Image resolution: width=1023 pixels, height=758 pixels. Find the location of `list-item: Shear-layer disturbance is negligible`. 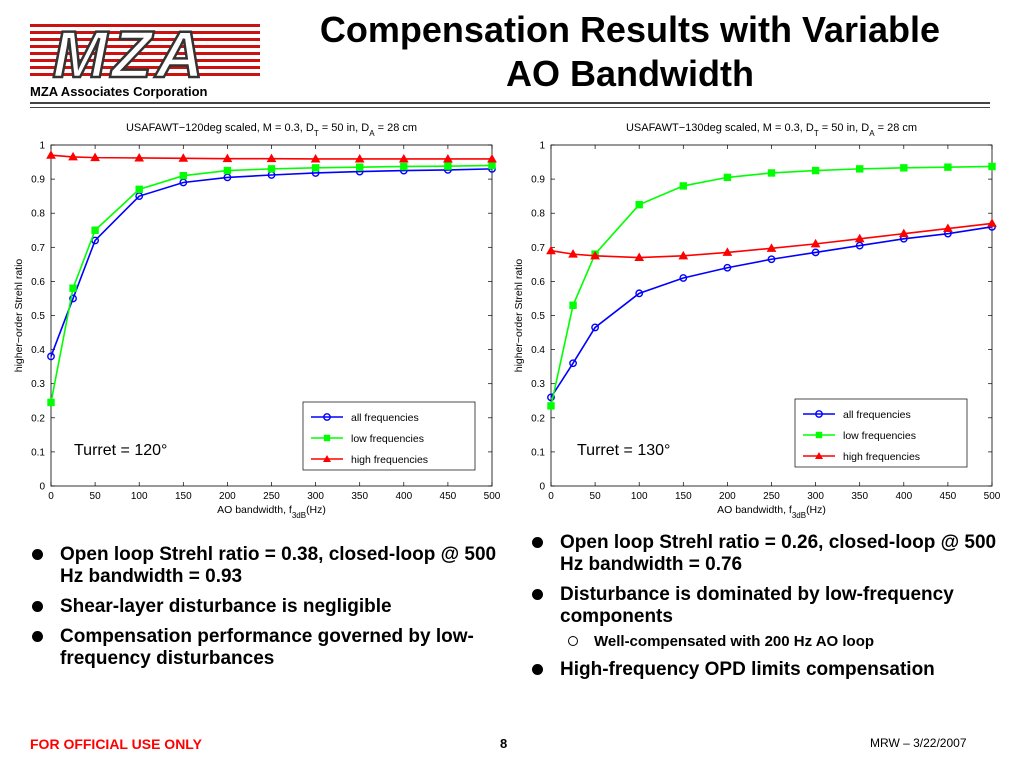

list-item: Shear-layer disturbance is negligible is located at coordinates (265, 607).